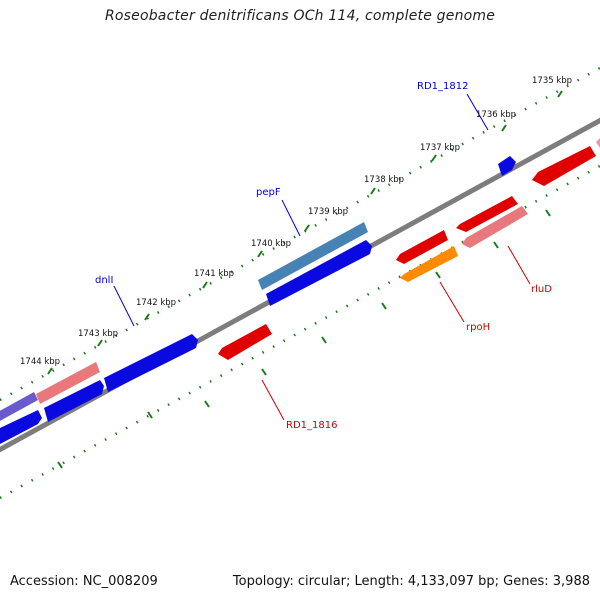  Describe the element at coordinates (541, 289) in the screenshot. I see `gene-label-rluD: rluD` at that location.